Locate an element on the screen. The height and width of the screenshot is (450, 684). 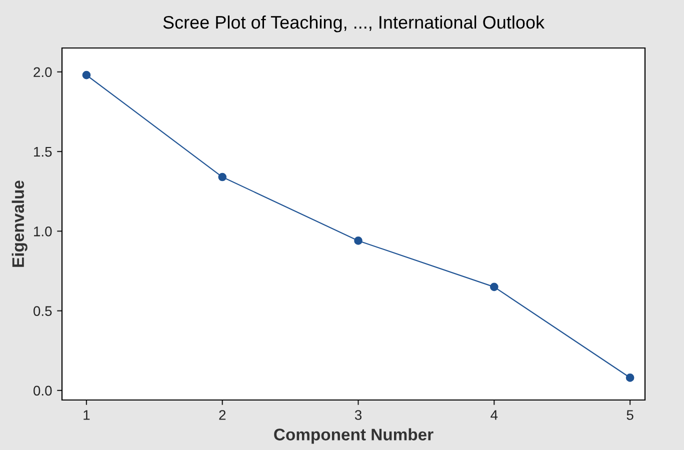
y-tick-label: 1.5 is located at coordinates (43, 152).